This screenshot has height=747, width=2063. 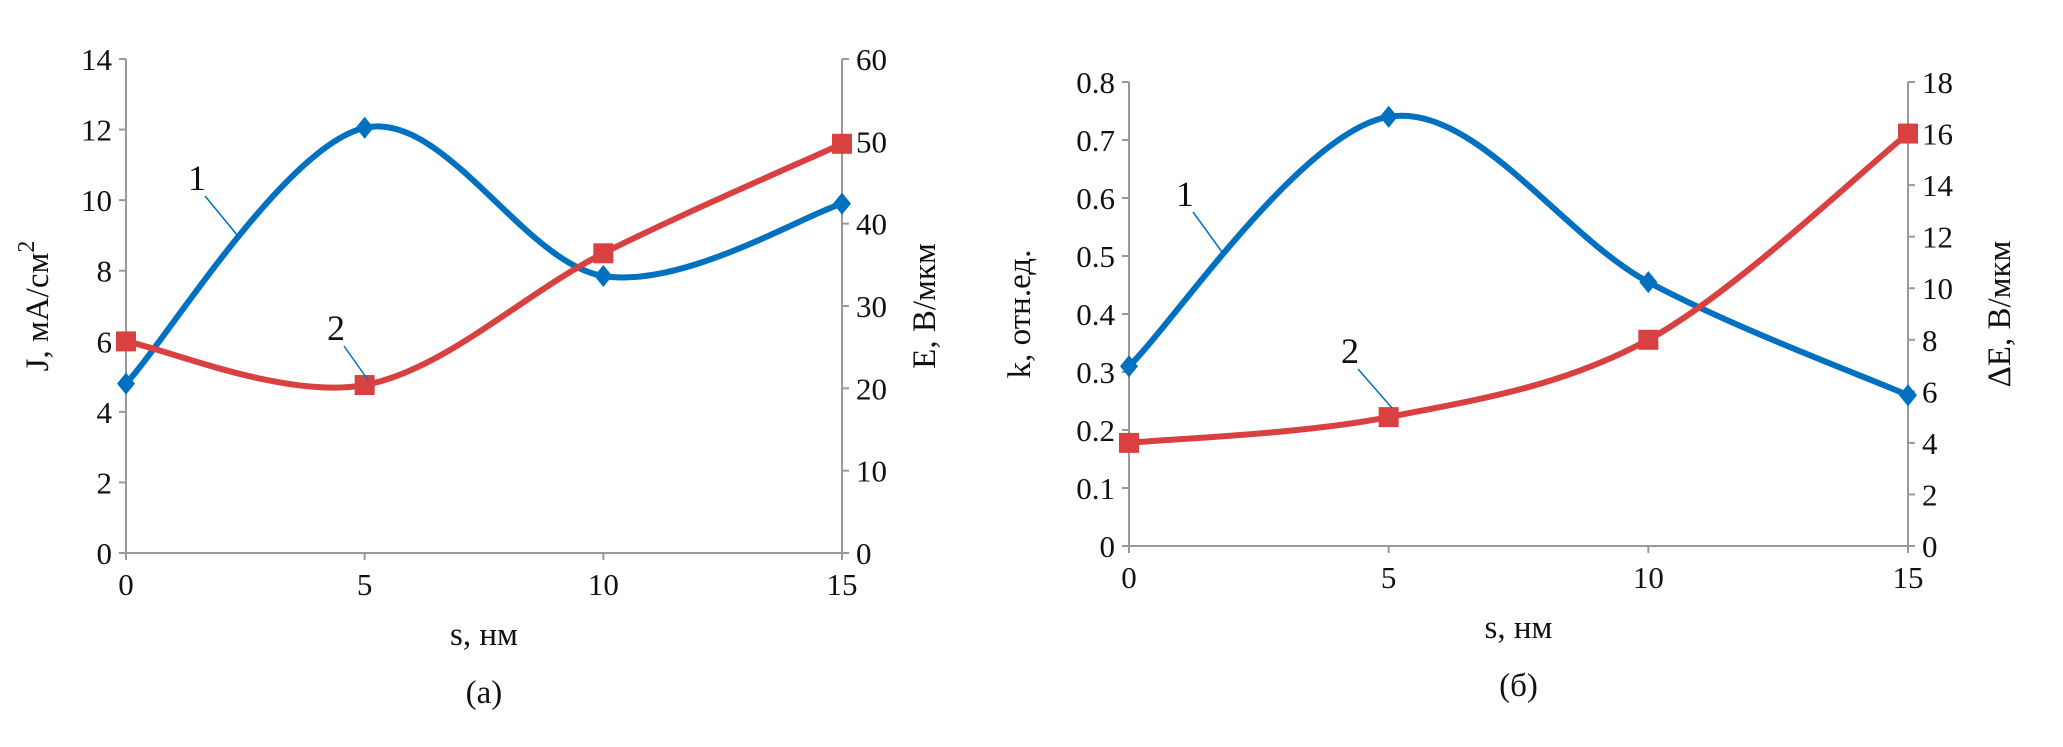 What do you see at coordinates (1095, 82) in the screenshot?
I see `y-tick-label: 0.8` at bounding box center [1095, 82].